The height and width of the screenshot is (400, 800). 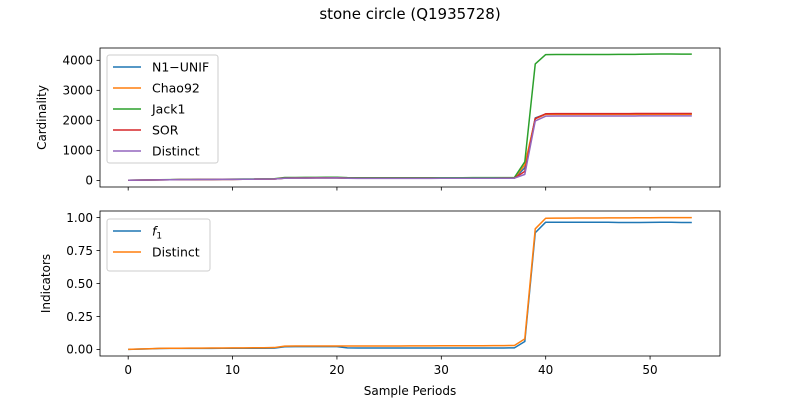 I want to click on x-tick-label: 50, so click(x=649, y=370).